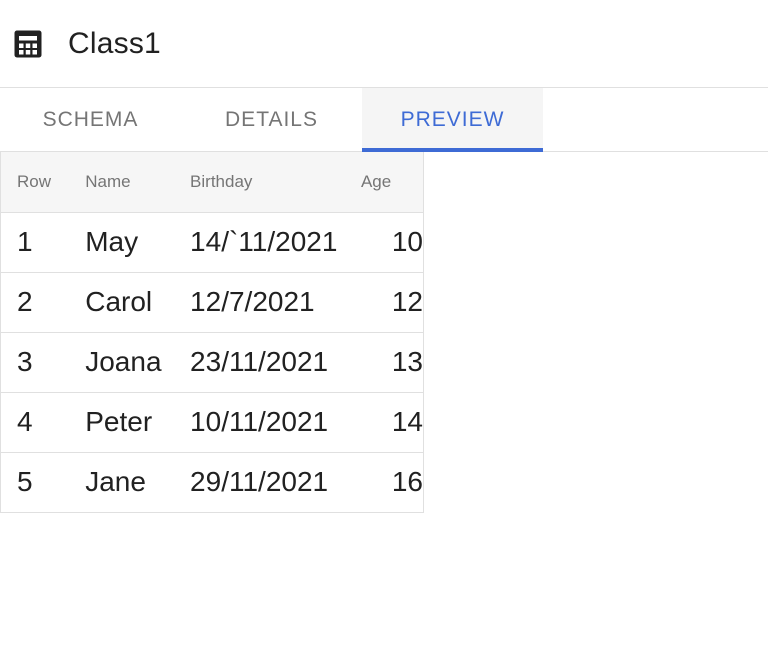 The width and height of the screenshot is (768, 667). What do you see at coordinates (259, 301) in the screenshot?
I see `cell-birthday: 12/7/2021` at bounding box center [259, 301].